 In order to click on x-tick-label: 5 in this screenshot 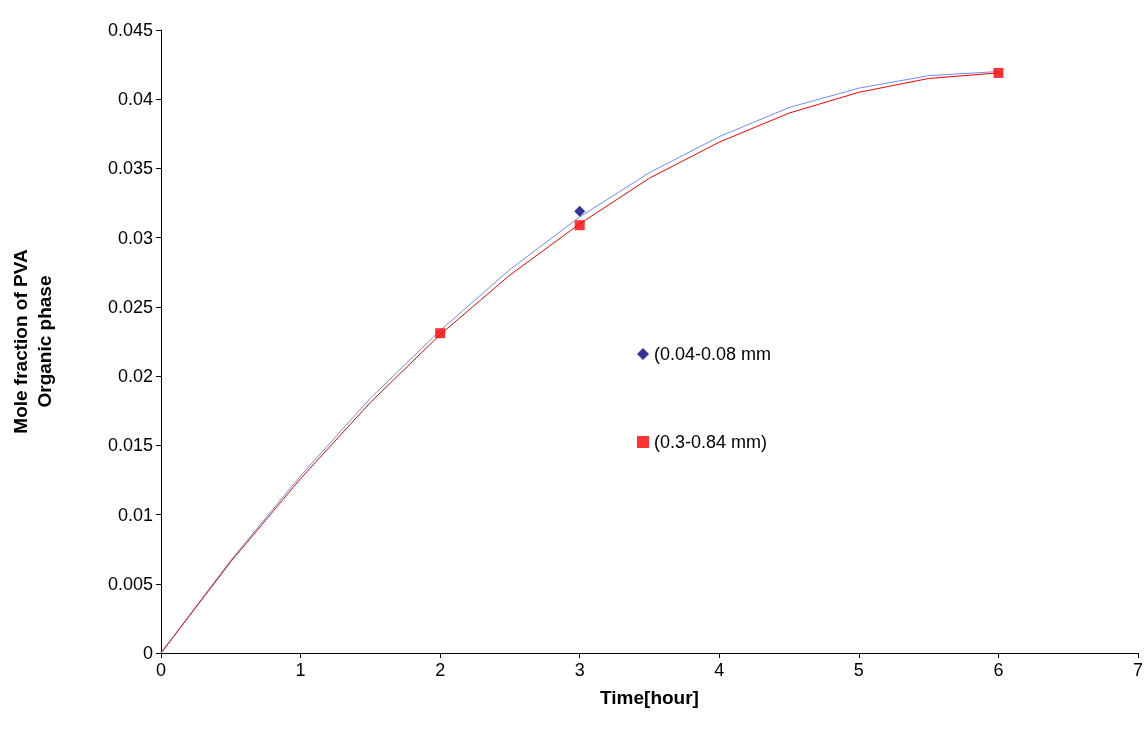, I will do `click(858, 670)`.